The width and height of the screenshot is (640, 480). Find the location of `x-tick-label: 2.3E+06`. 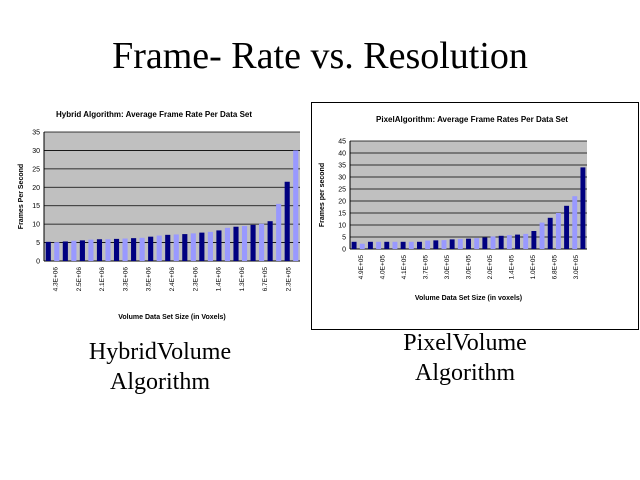

x-tick-label: 2.3E+06 is located at coordinates (195, 279).